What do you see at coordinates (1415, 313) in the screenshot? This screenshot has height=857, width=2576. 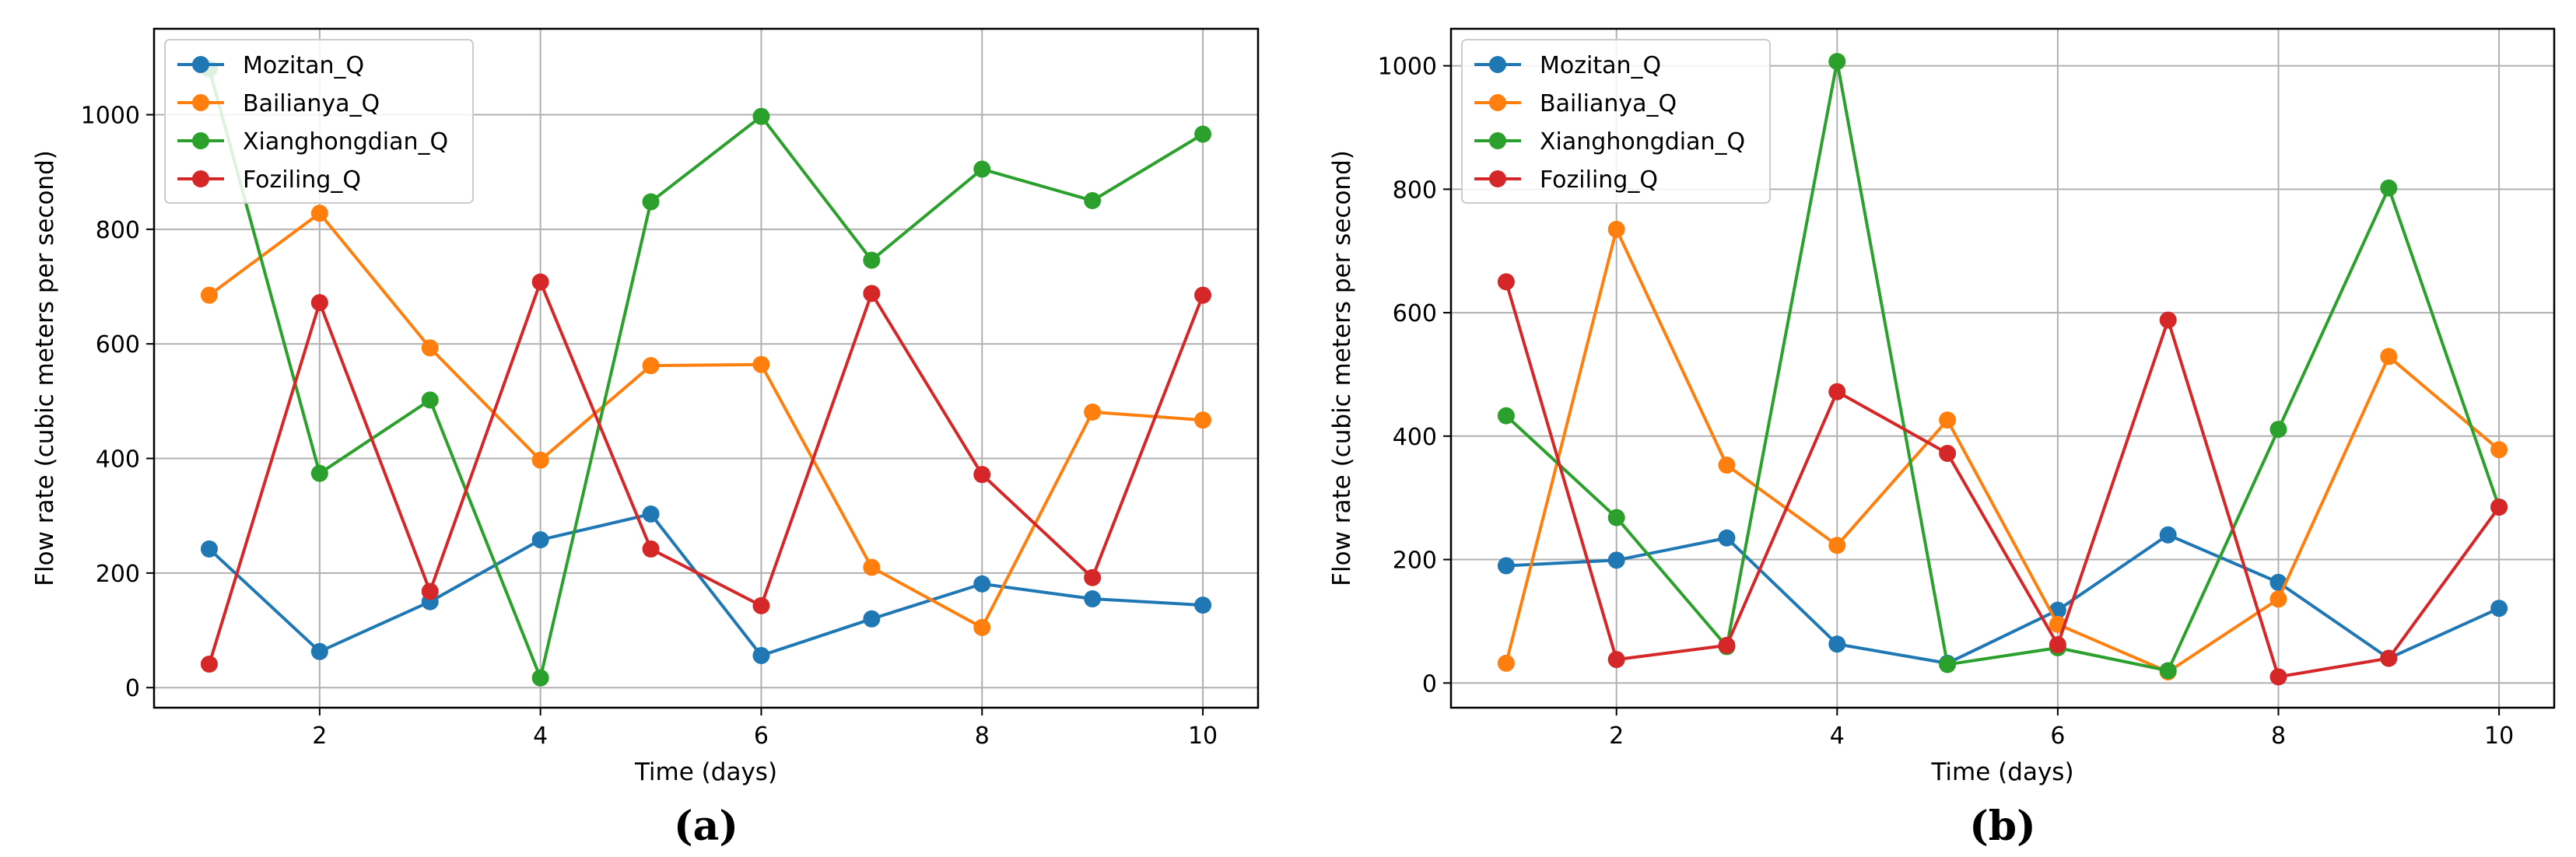 I see `y-tick-label: 600` at bounding box center [1415, 313].